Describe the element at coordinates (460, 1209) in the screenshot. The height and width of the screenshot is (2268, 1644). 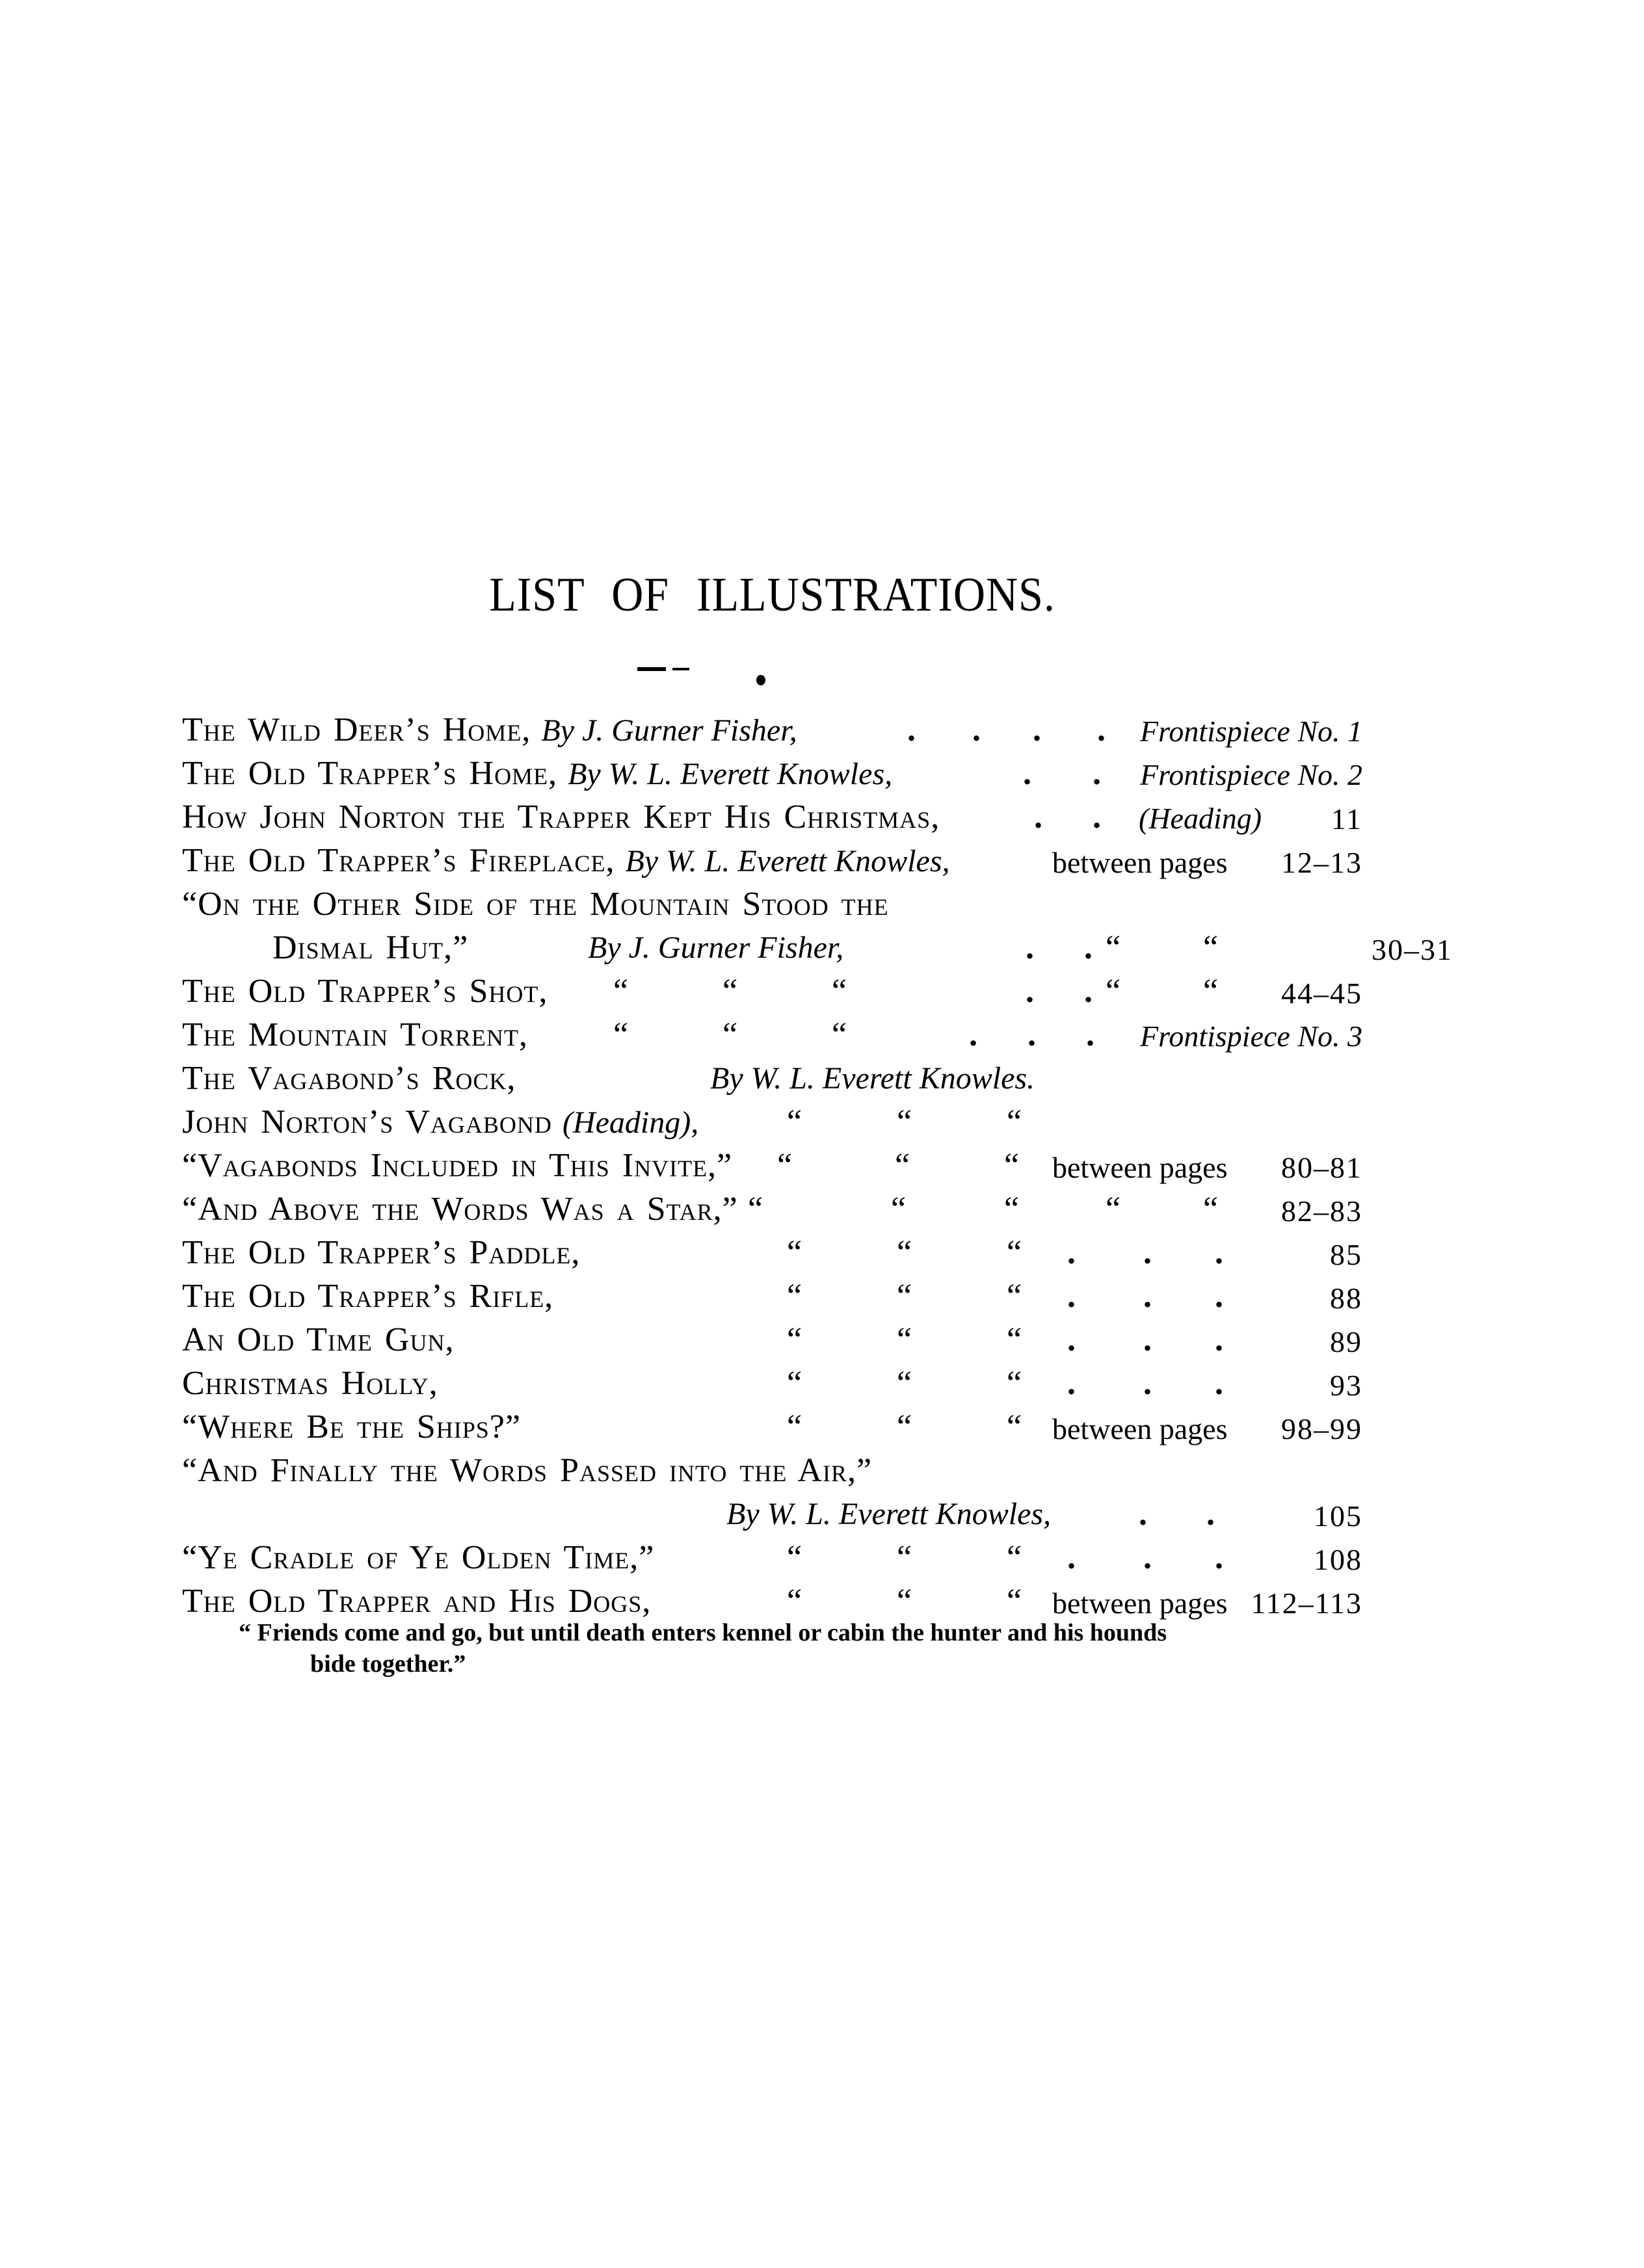
I see `entry-title: “And Above the Words Was a Star,”` at that location.